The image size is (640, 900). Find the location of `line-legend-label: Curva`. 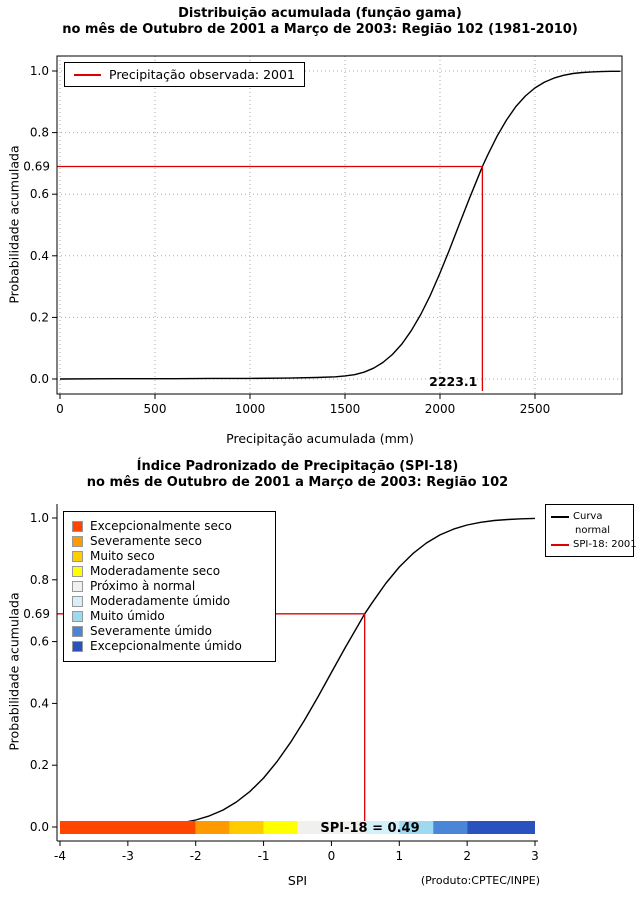

line-legend-label: Curva is located at coordinates (588, 516).